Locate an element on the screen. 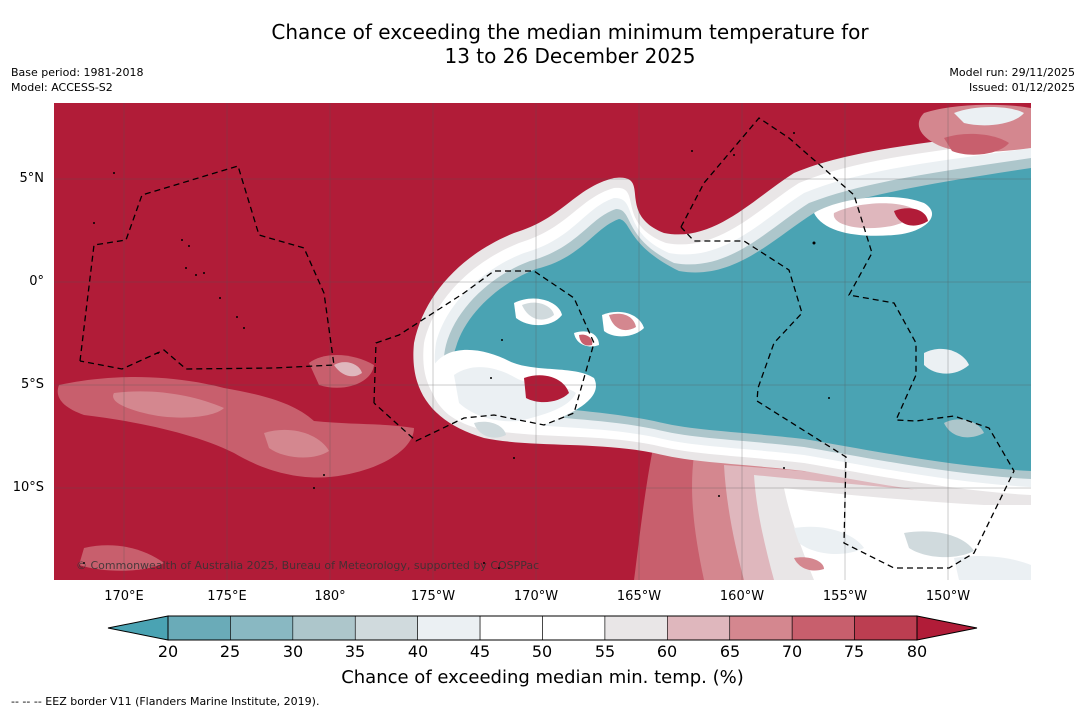  lat-label-0: 0° is located at coordinates (36, 281).